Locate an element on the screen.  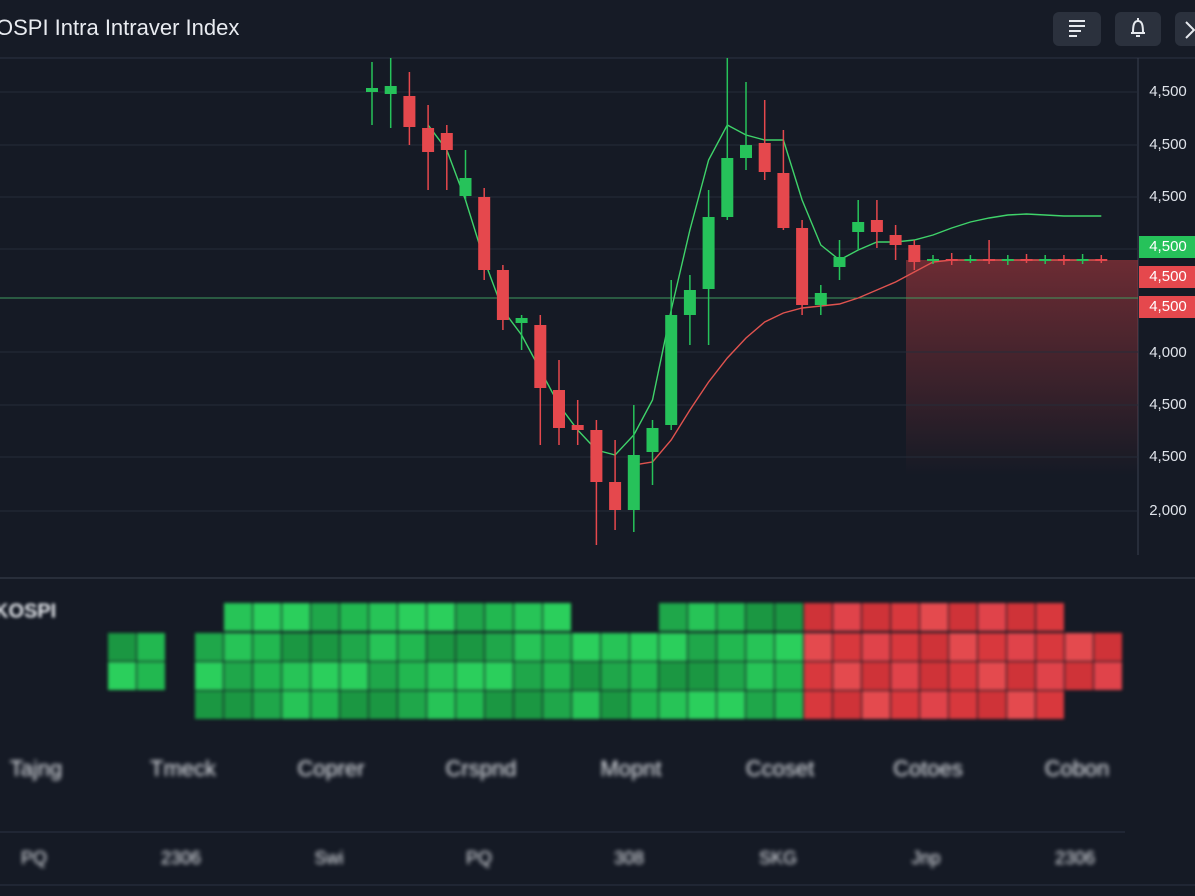
footer-label: Ccoset is located at coordinates (780, 768).